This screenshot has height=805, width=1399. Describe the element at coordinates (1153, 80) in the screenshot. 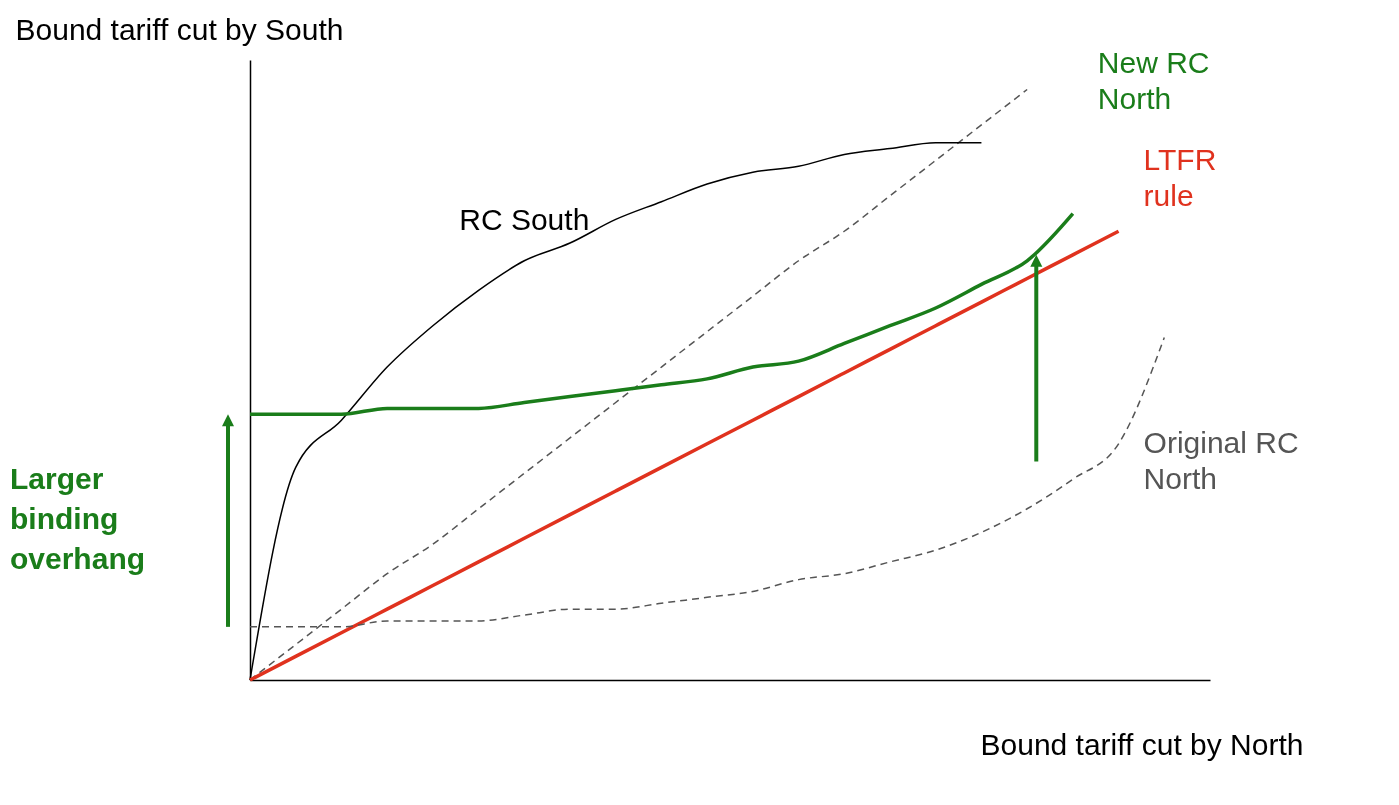

I see `text: New RC North` at that location.